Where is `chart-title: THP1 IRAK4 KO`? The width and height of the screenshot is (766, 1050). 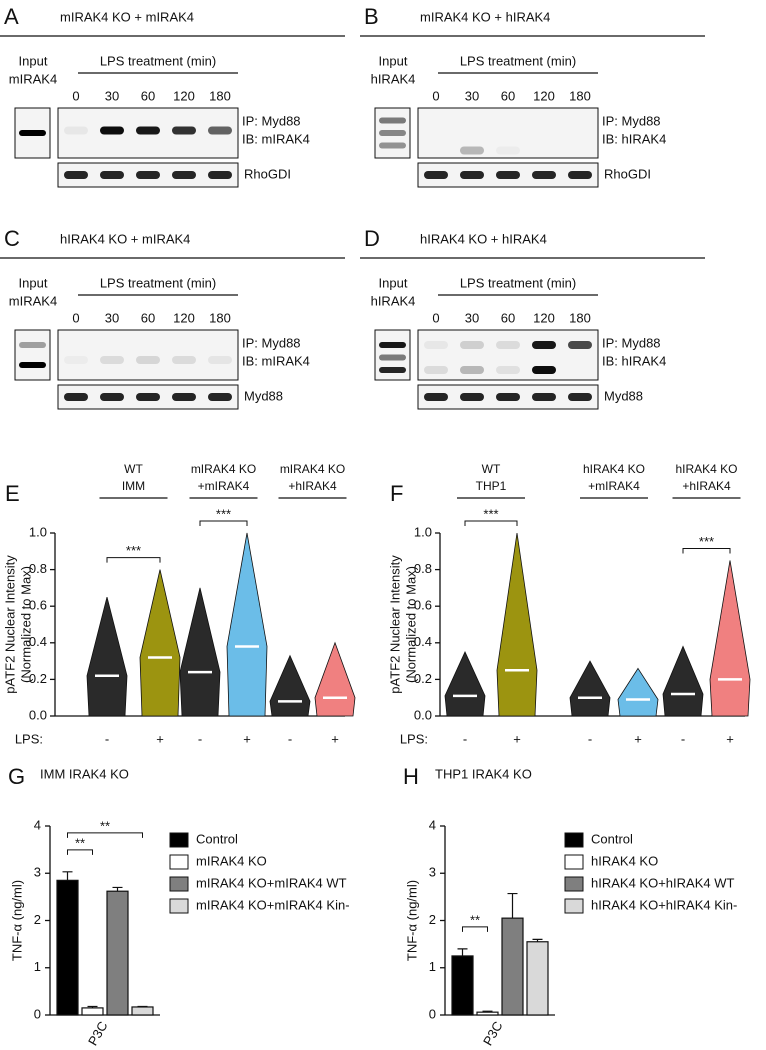 chart-title: THP1 IRAK4 KO is located at coordinates (483, 773).